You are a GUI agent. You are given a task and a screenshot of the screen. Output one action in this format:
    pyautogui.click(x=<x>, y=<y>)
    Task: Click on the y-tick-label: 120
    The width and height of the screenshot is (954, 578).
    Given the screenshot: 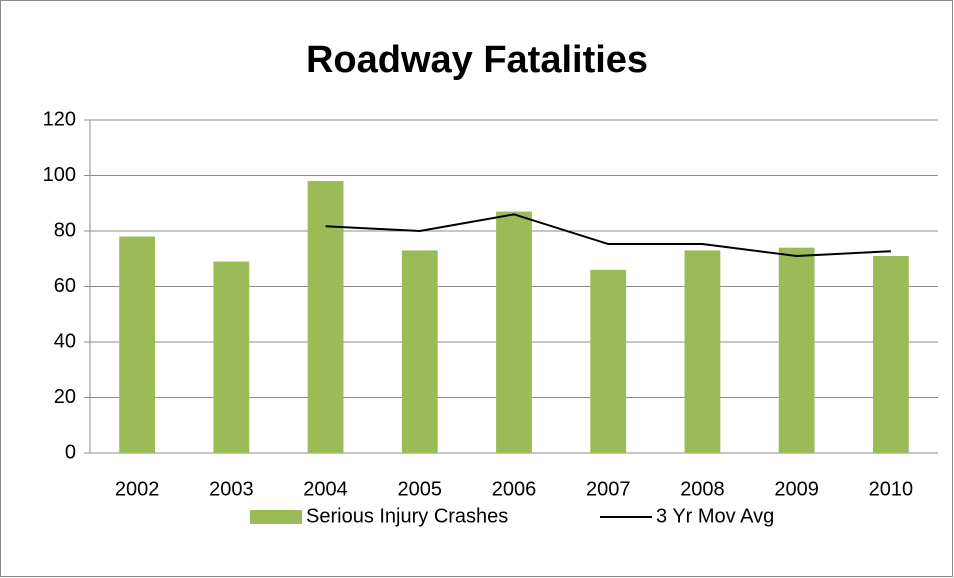 What is the action you would take?
    pyautogui.click(x=59, y=119)
    